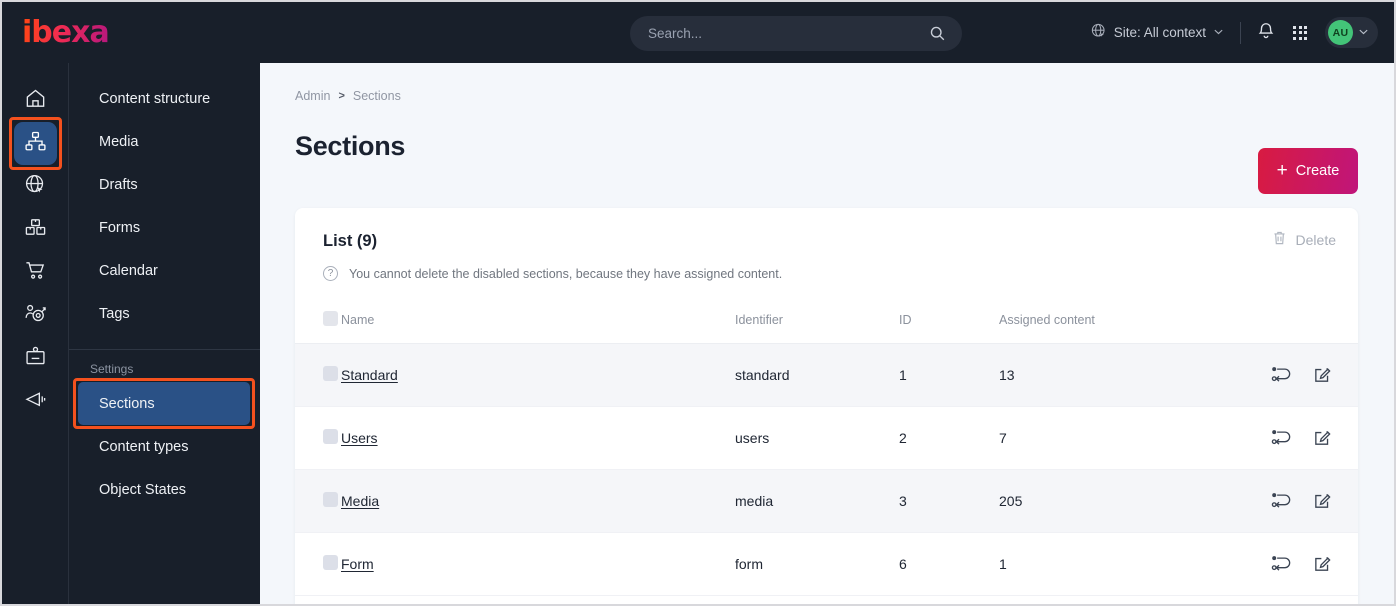 This screenshot has width=1396, height=606. Describe the element at coordinates (1300, 32) in the screenshot. I see `apps-button` at that location.